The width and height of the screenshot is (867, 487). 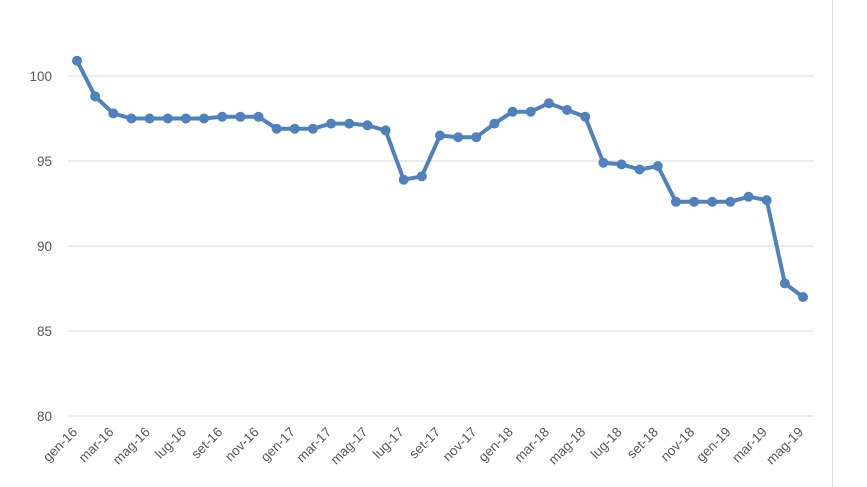 I want to click on y-tick-label: 85, so click(x=44, y=331).